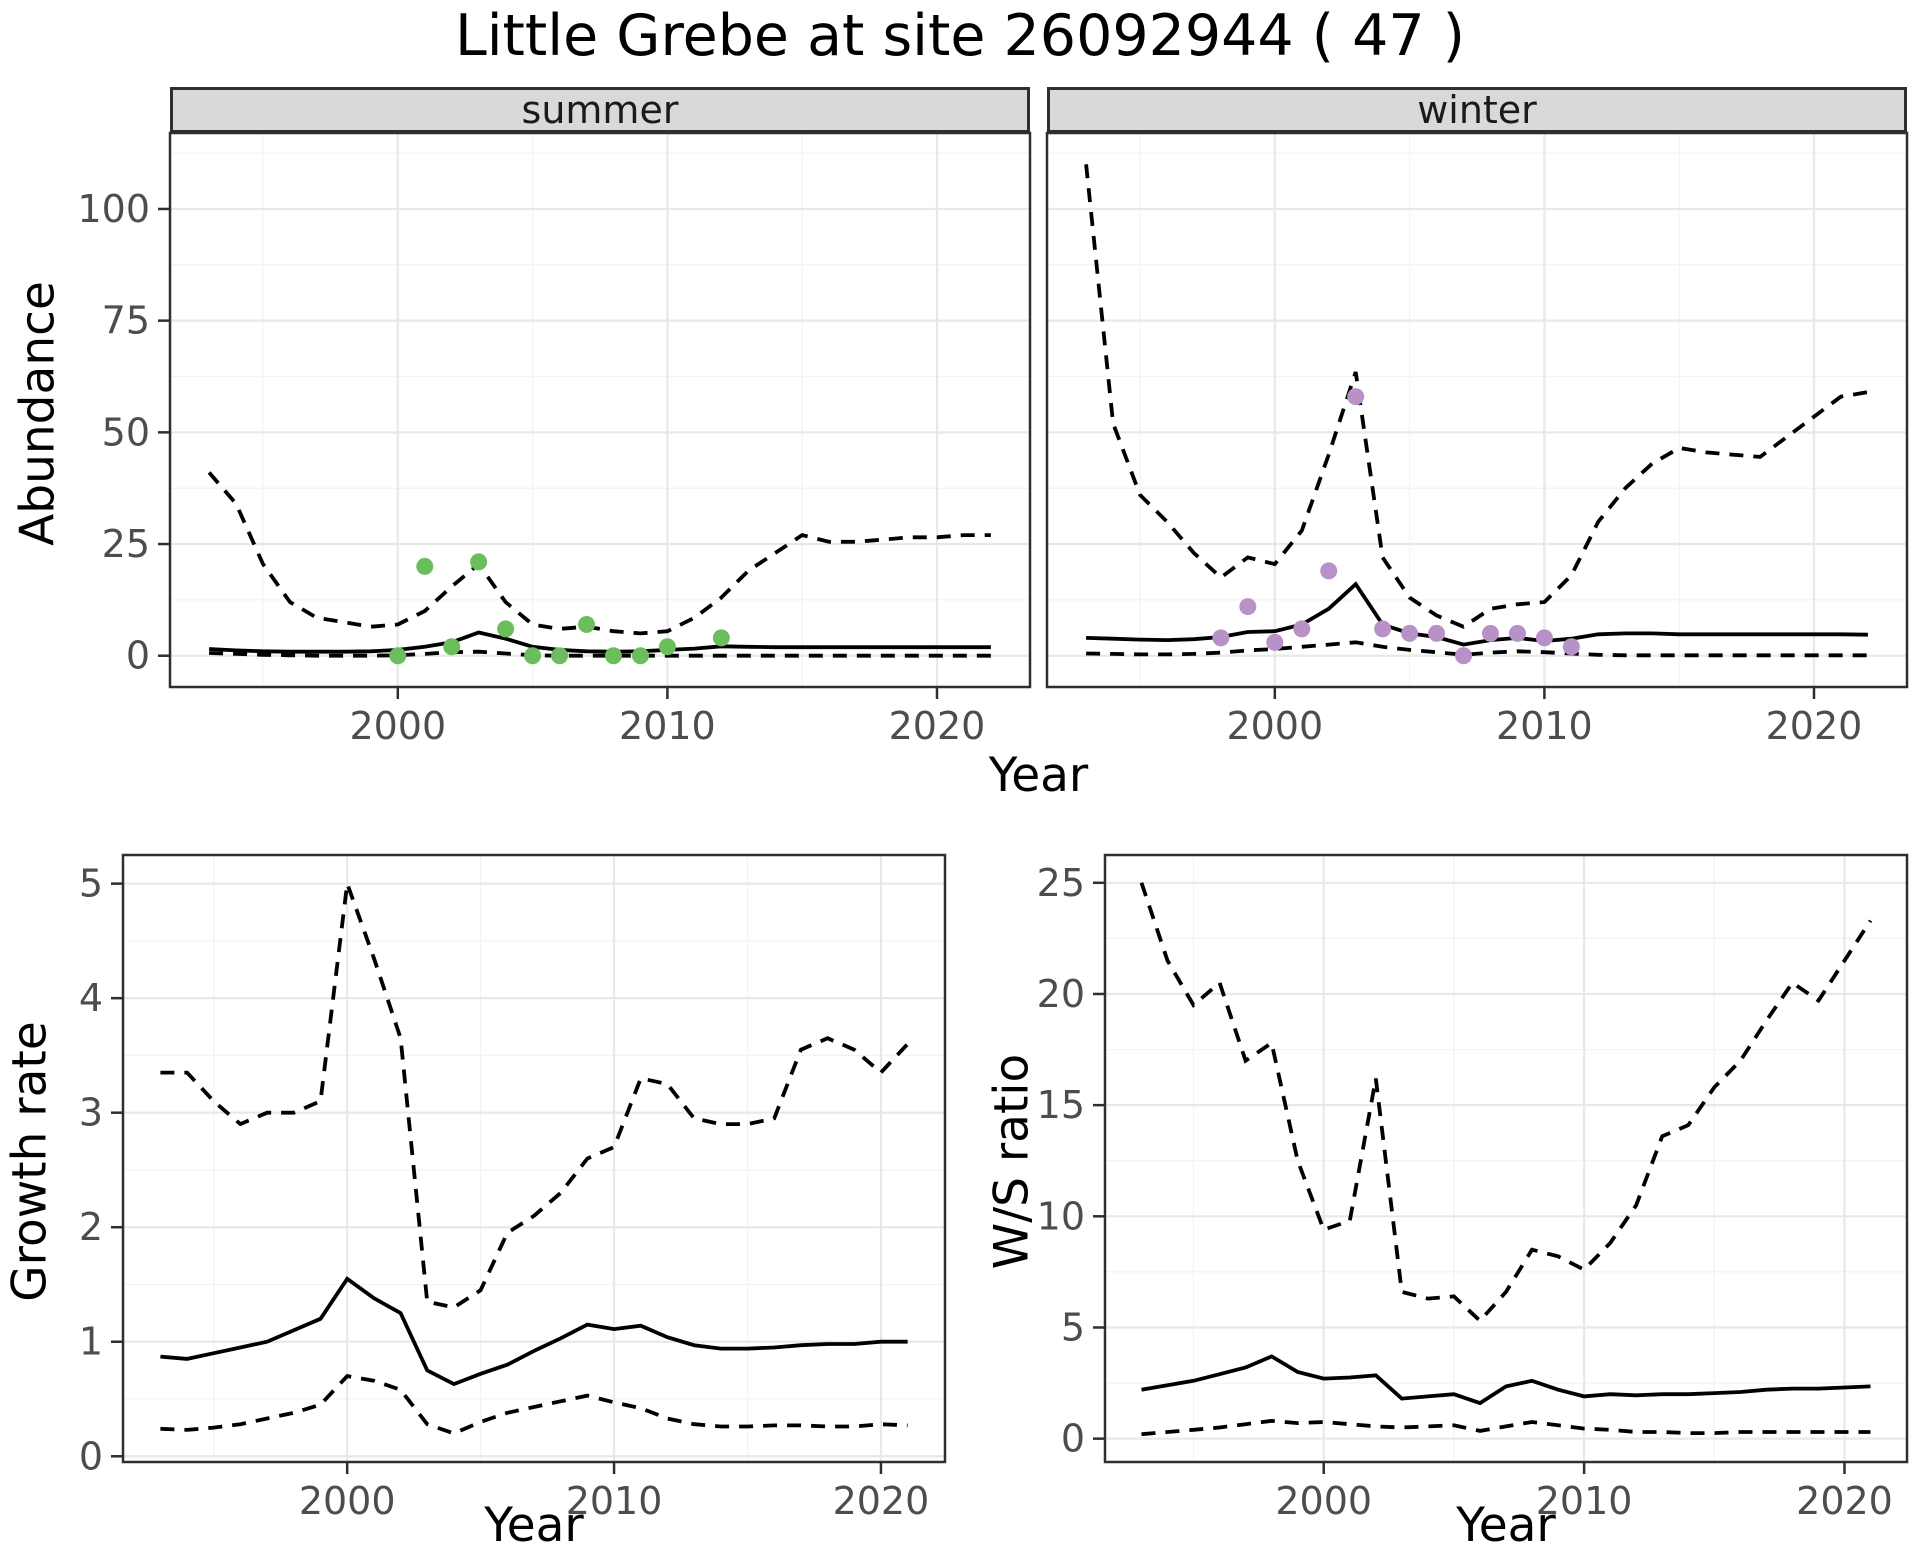 This screenshot has height=1560, width=1920. I want to click on facet-strip-winter: winter, so click(1477, 110).